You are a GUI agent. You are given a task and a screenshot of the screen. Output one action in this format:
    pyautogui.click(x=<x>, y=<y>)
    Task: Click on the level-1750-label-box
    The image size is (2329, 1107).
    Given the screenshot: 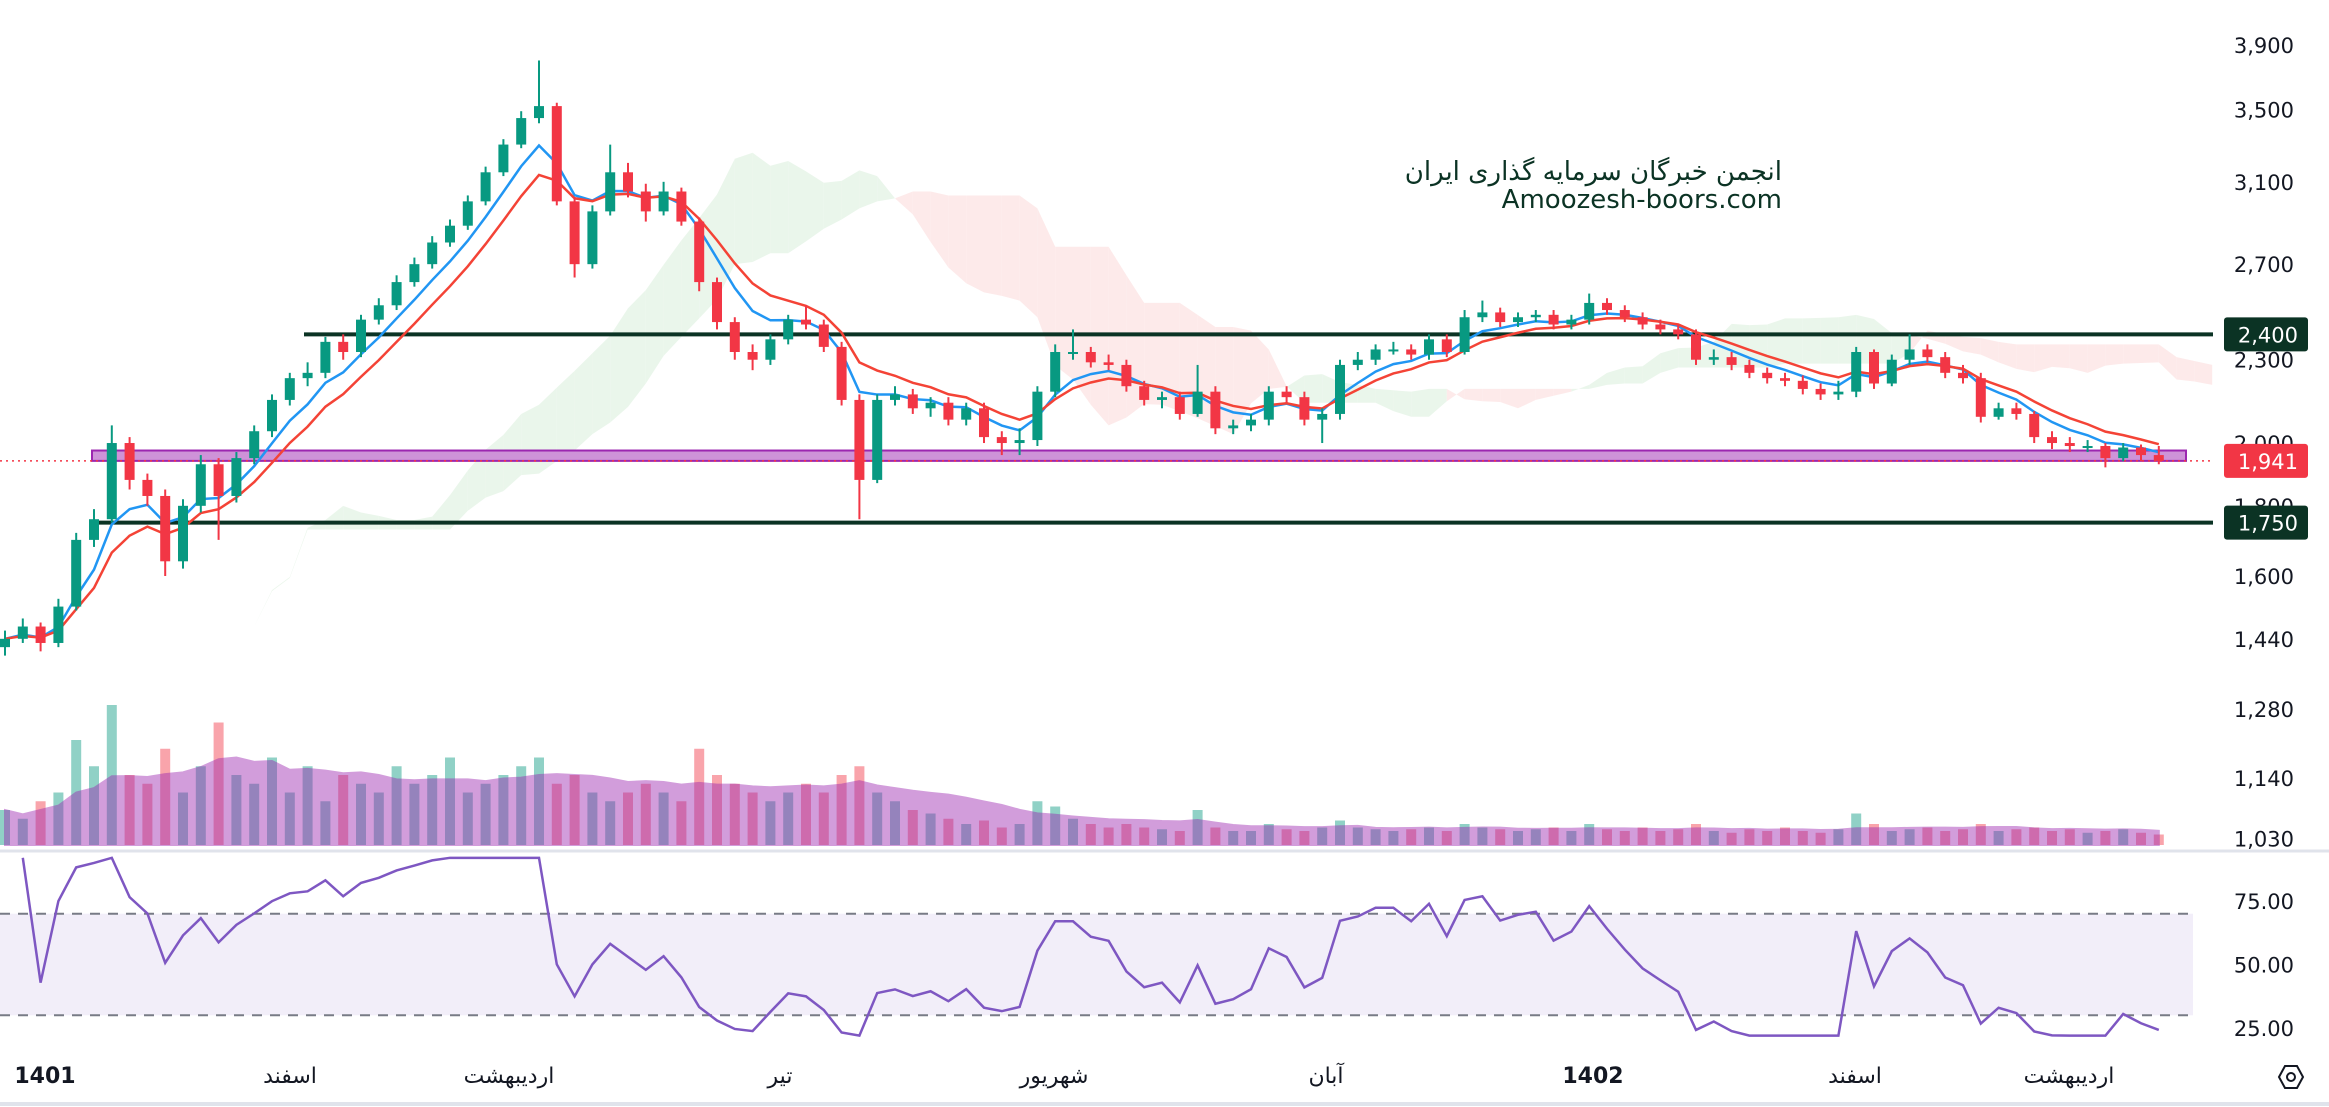 What is the action you would take?
    pyautogui.click(x=2266, y=522)
    